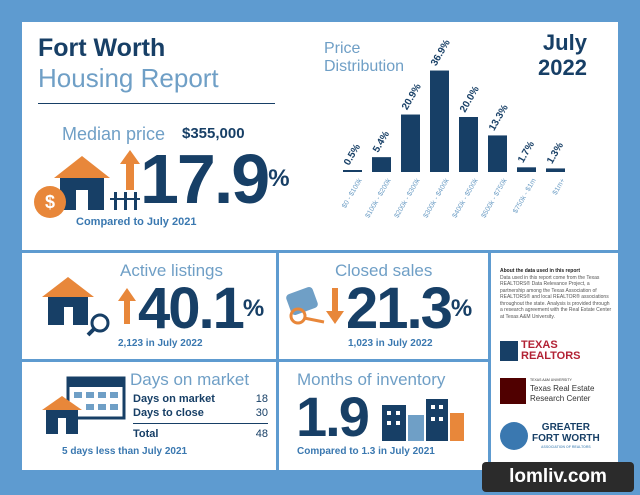  I want to click on median-unit: %, so click(279, 178).